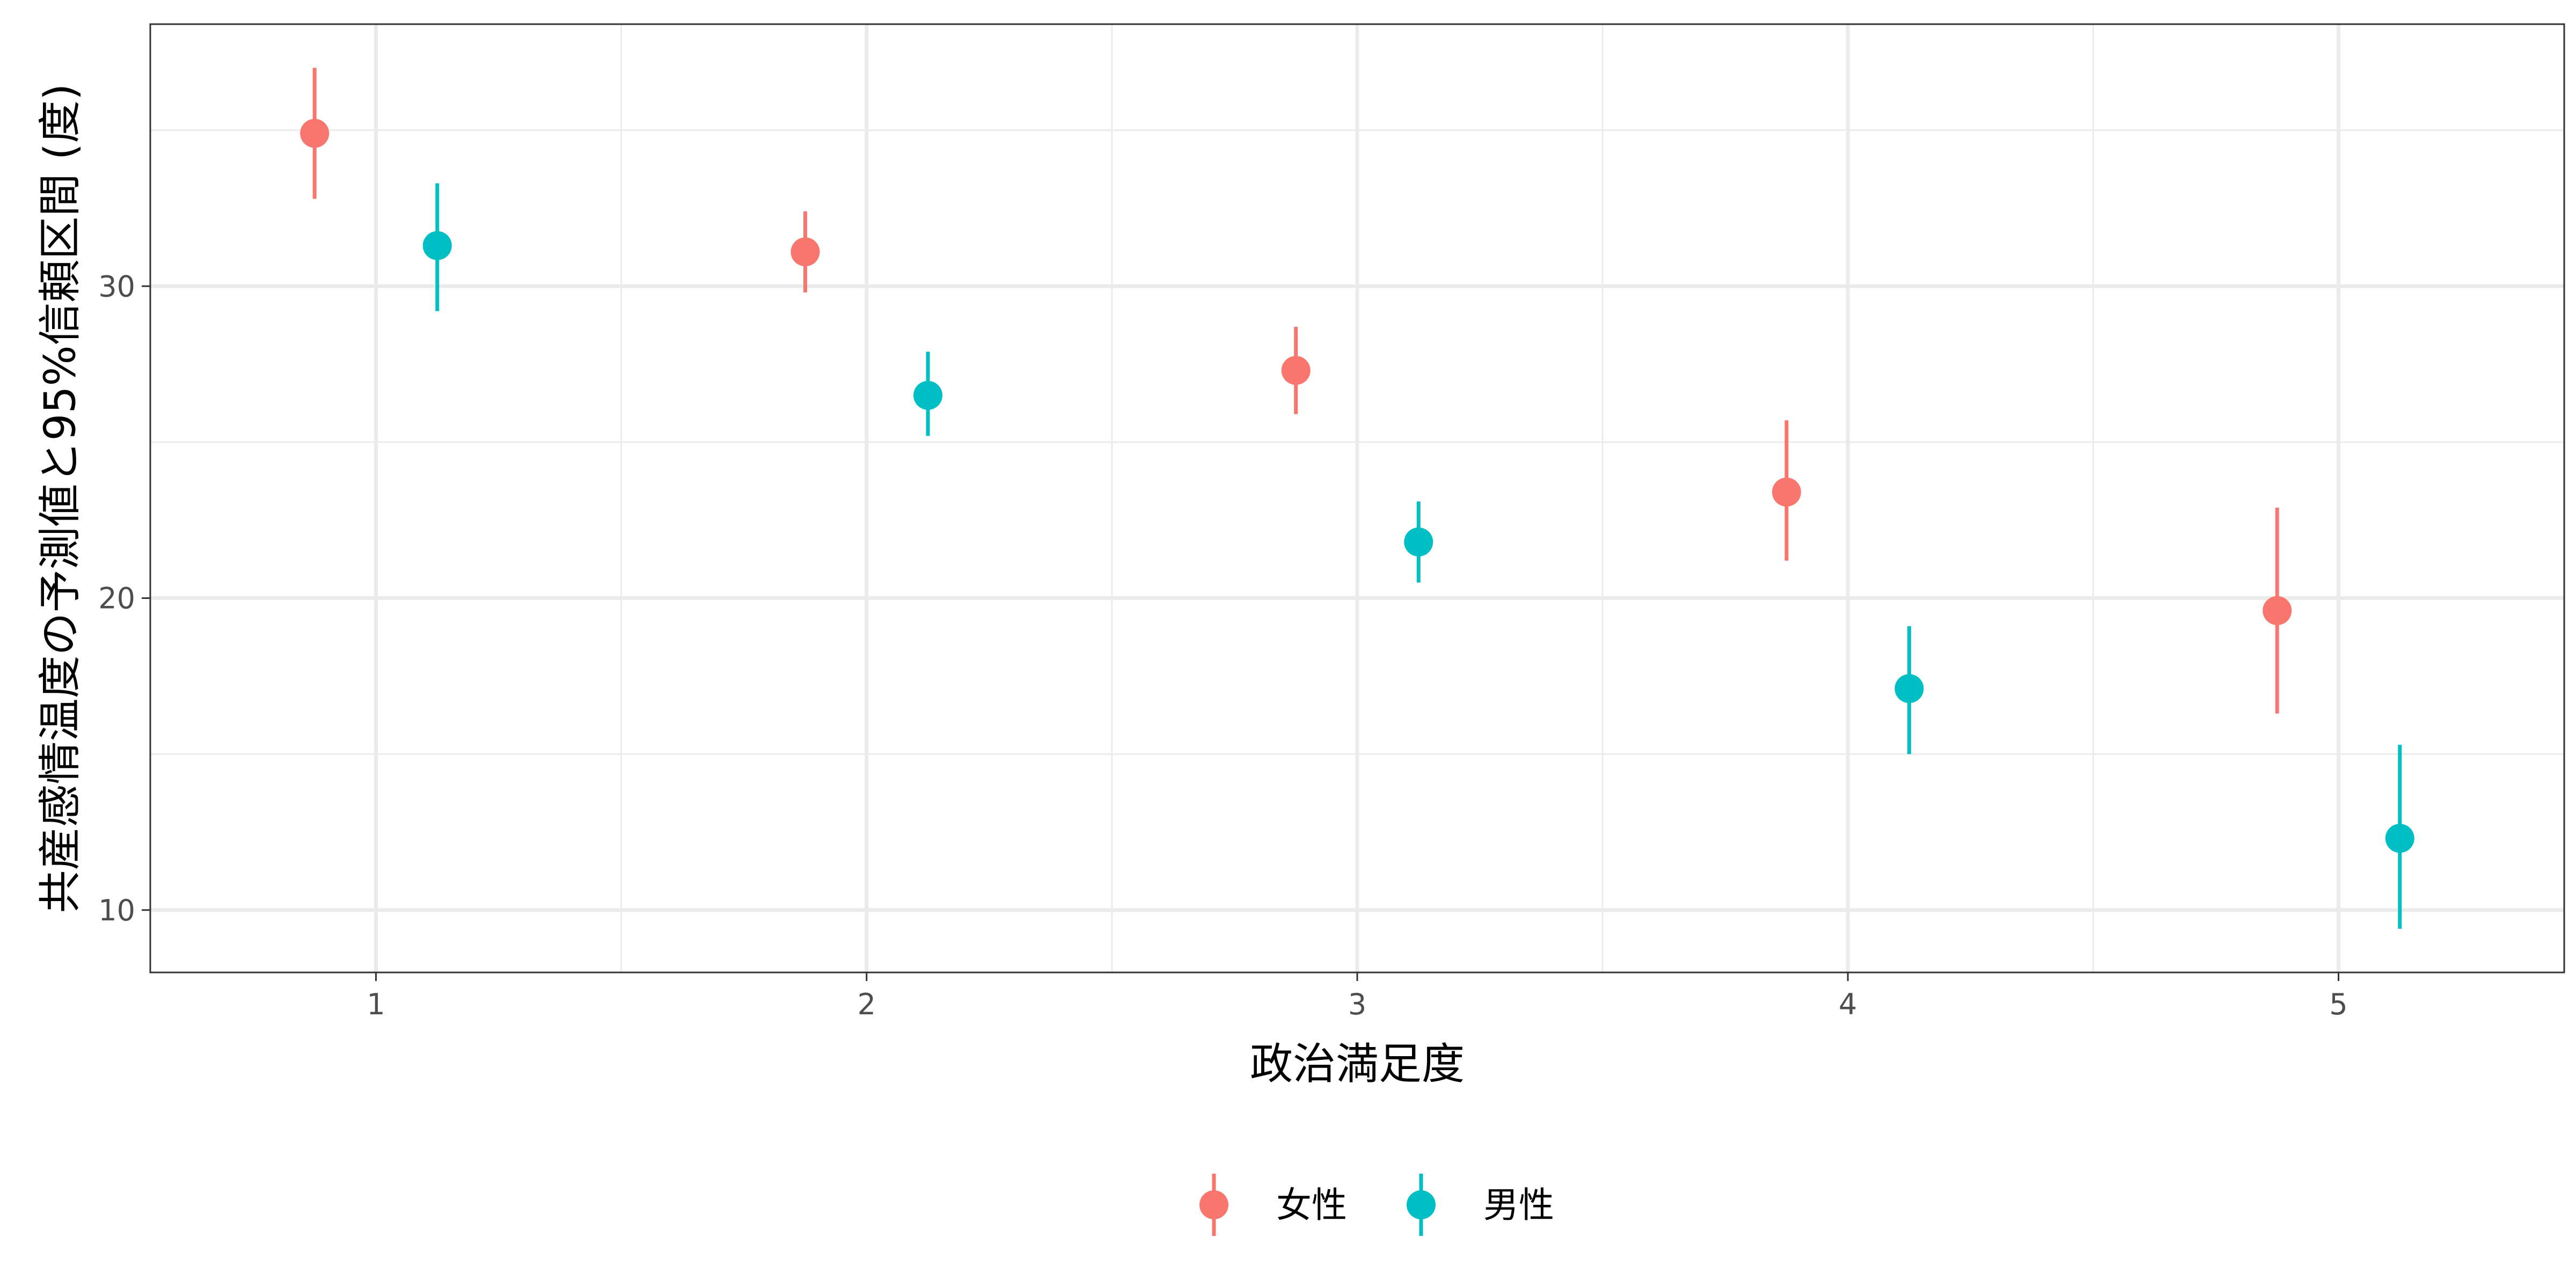 The image size is (2576, 1288). I want to click on y-tick-label: 10, so click(116, 910).